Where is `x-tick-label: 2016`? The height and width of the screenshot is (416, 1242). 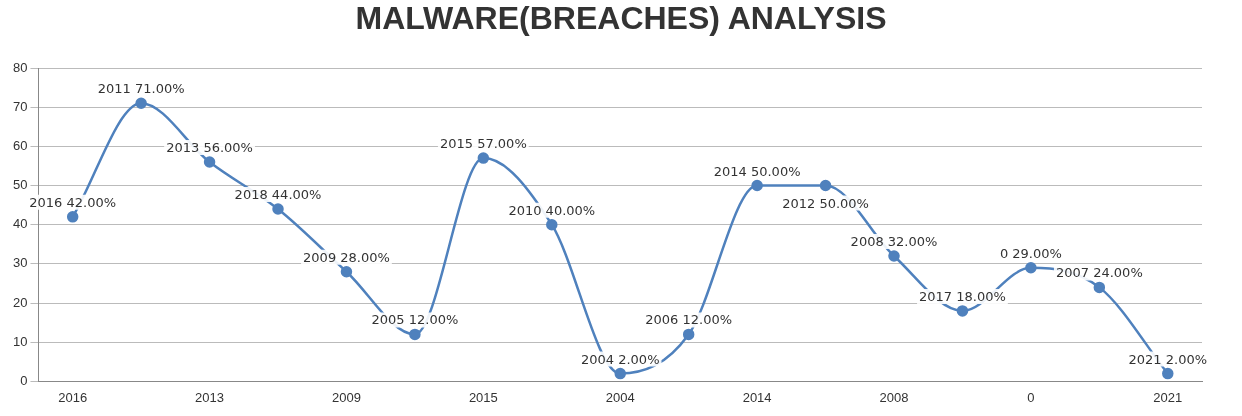 x-tick-label: 2016 is located at coordinates (73, 397).